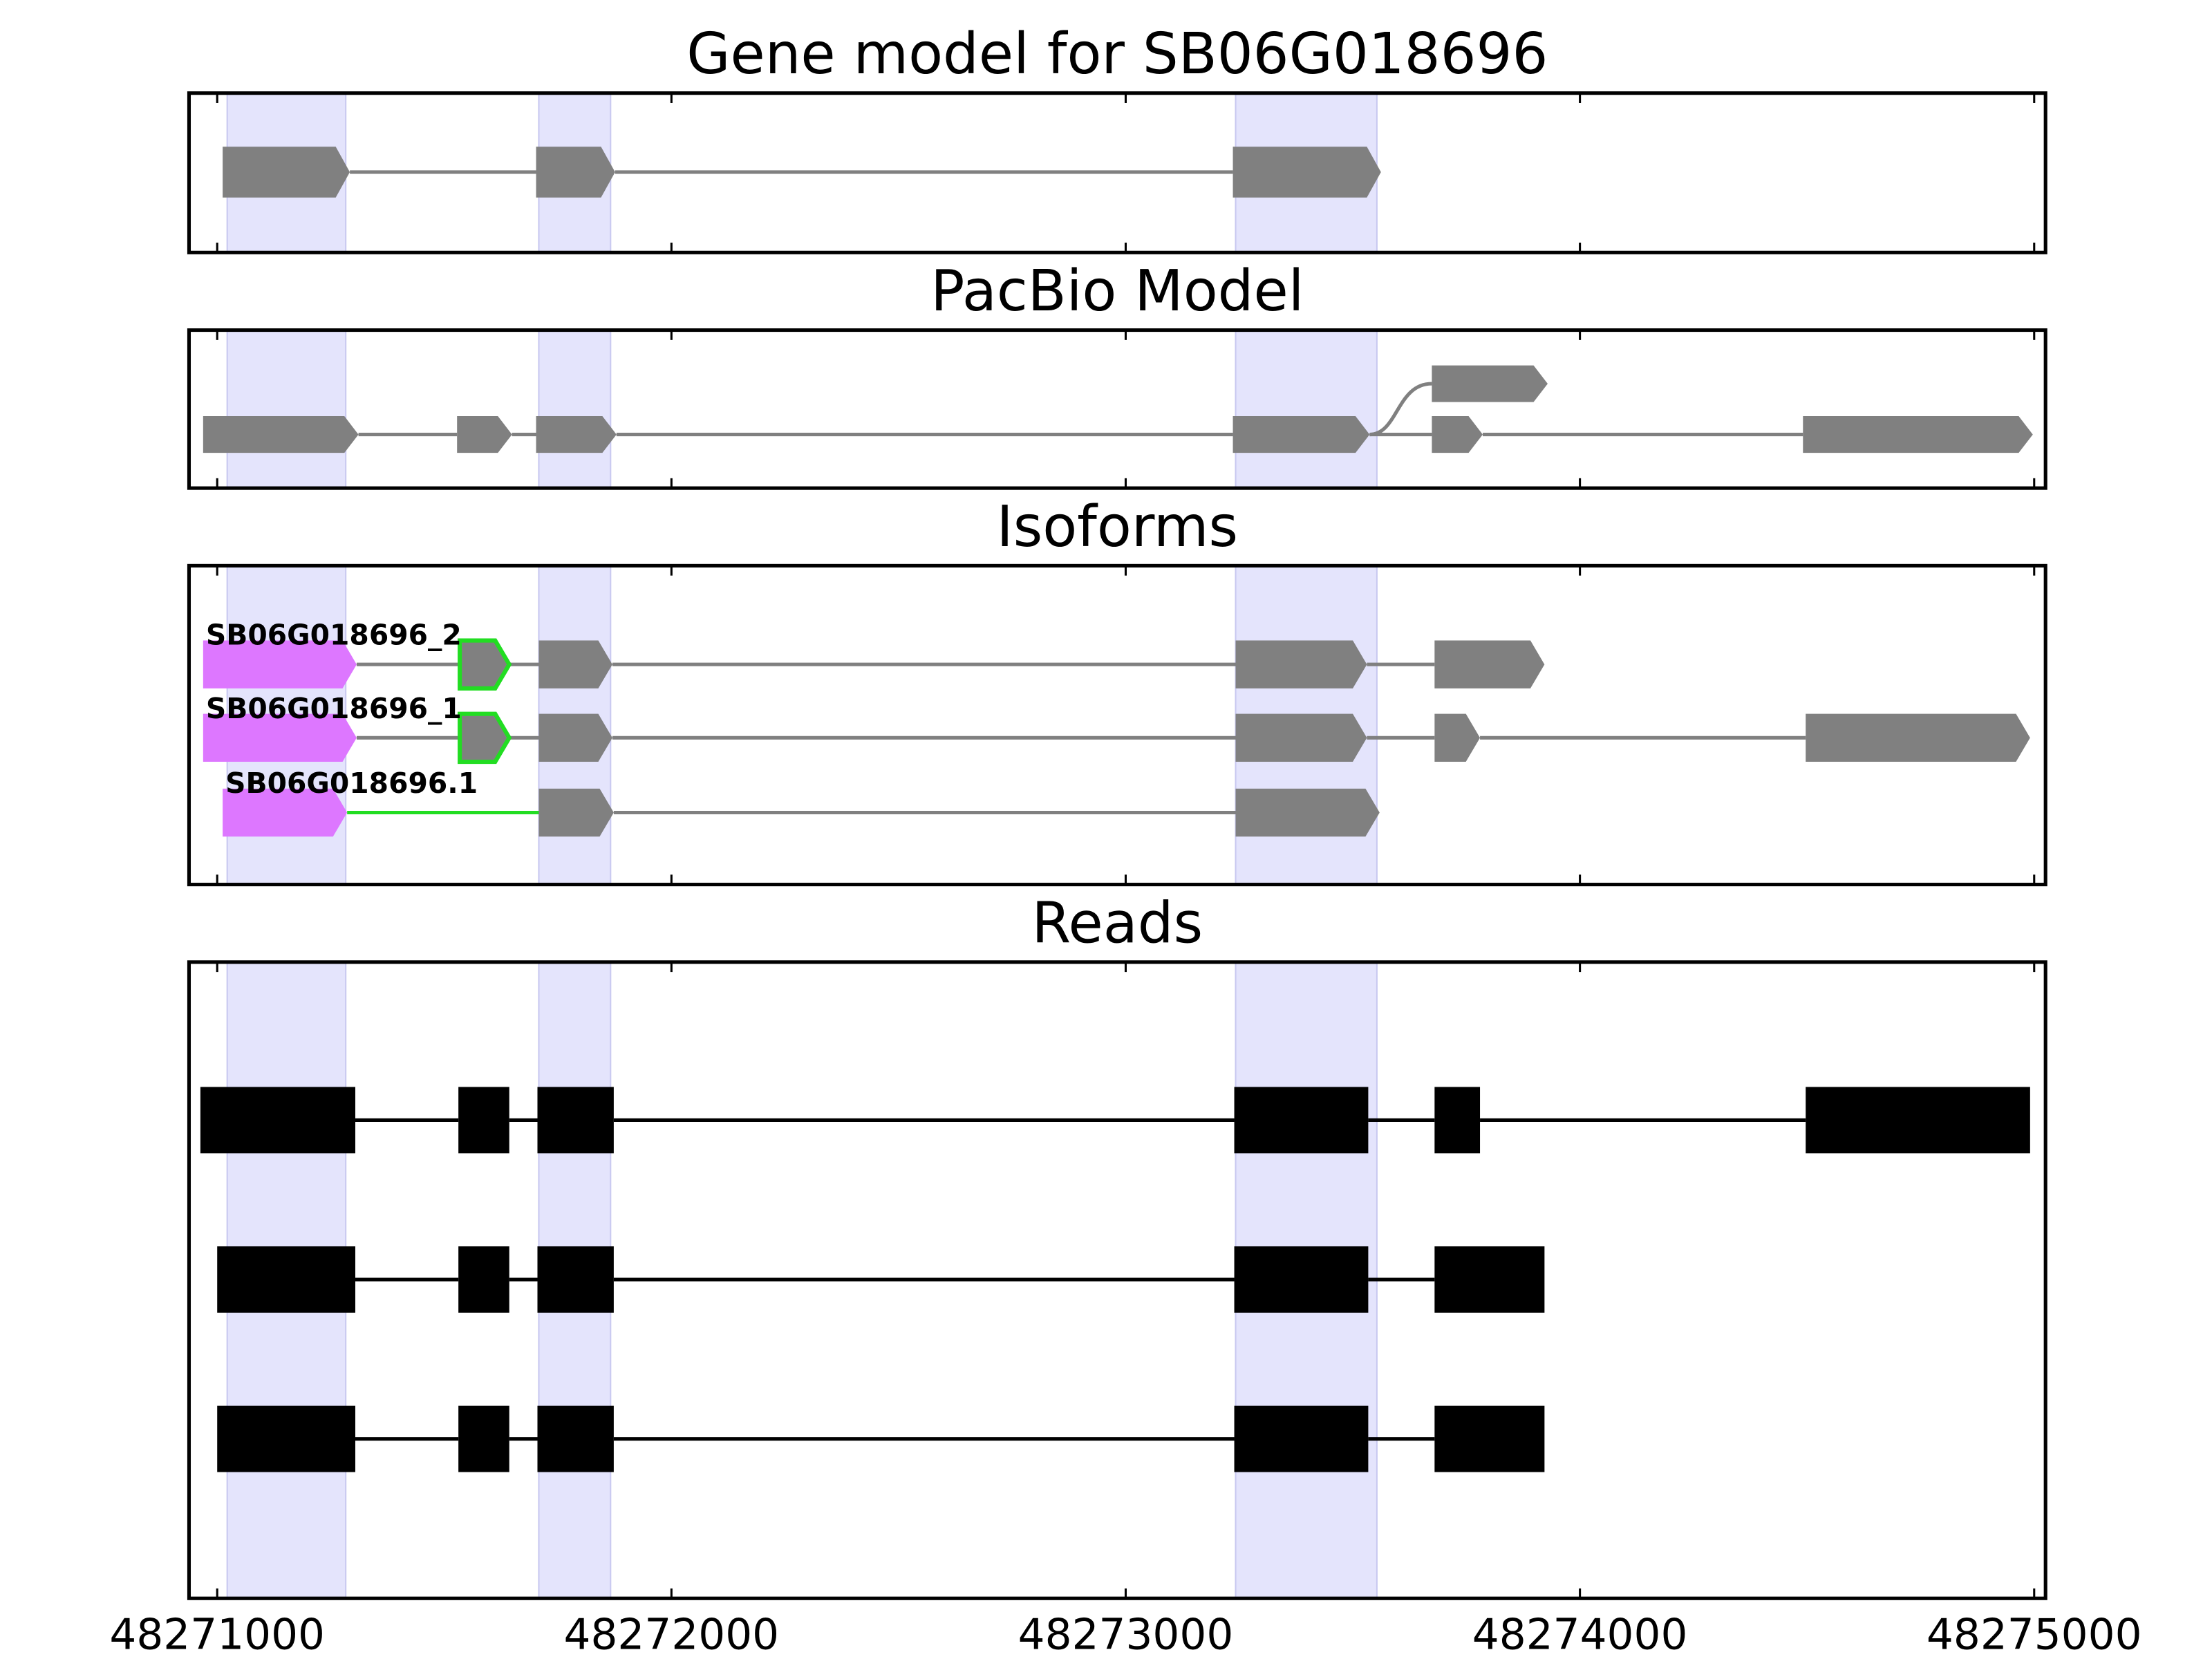 Image resolution: width=2212 pixels, height=1659 pixels. I want to click on panel-title: Gene model for SB06G018696, so click(1117, 54).